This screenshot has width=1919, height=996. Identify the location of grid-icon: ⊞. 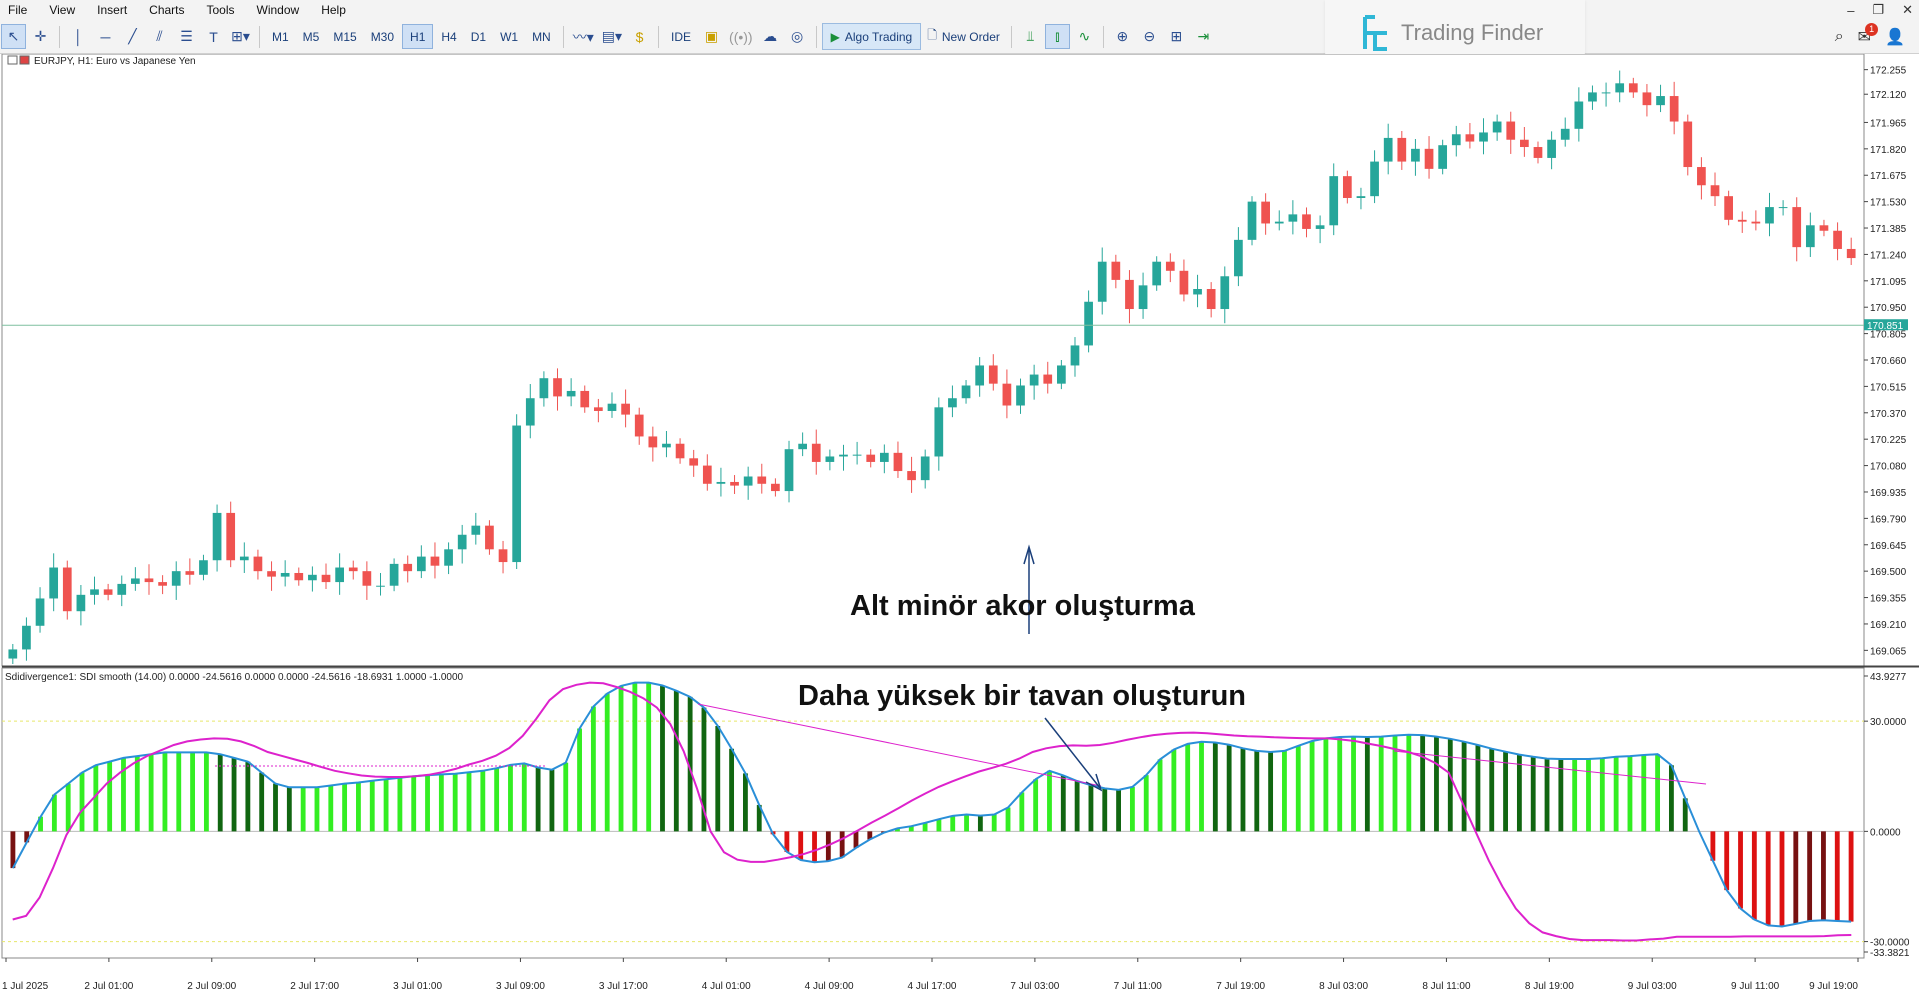
(1176, 36).